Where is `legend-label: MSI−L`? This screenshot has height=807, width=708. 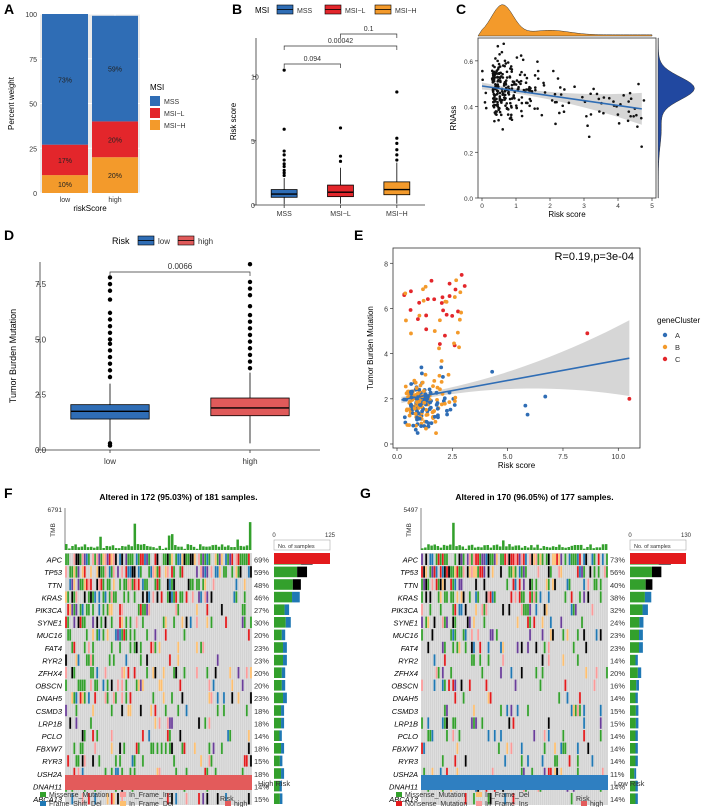 legend-label: MSI−L is located at coordinates (174, 114).